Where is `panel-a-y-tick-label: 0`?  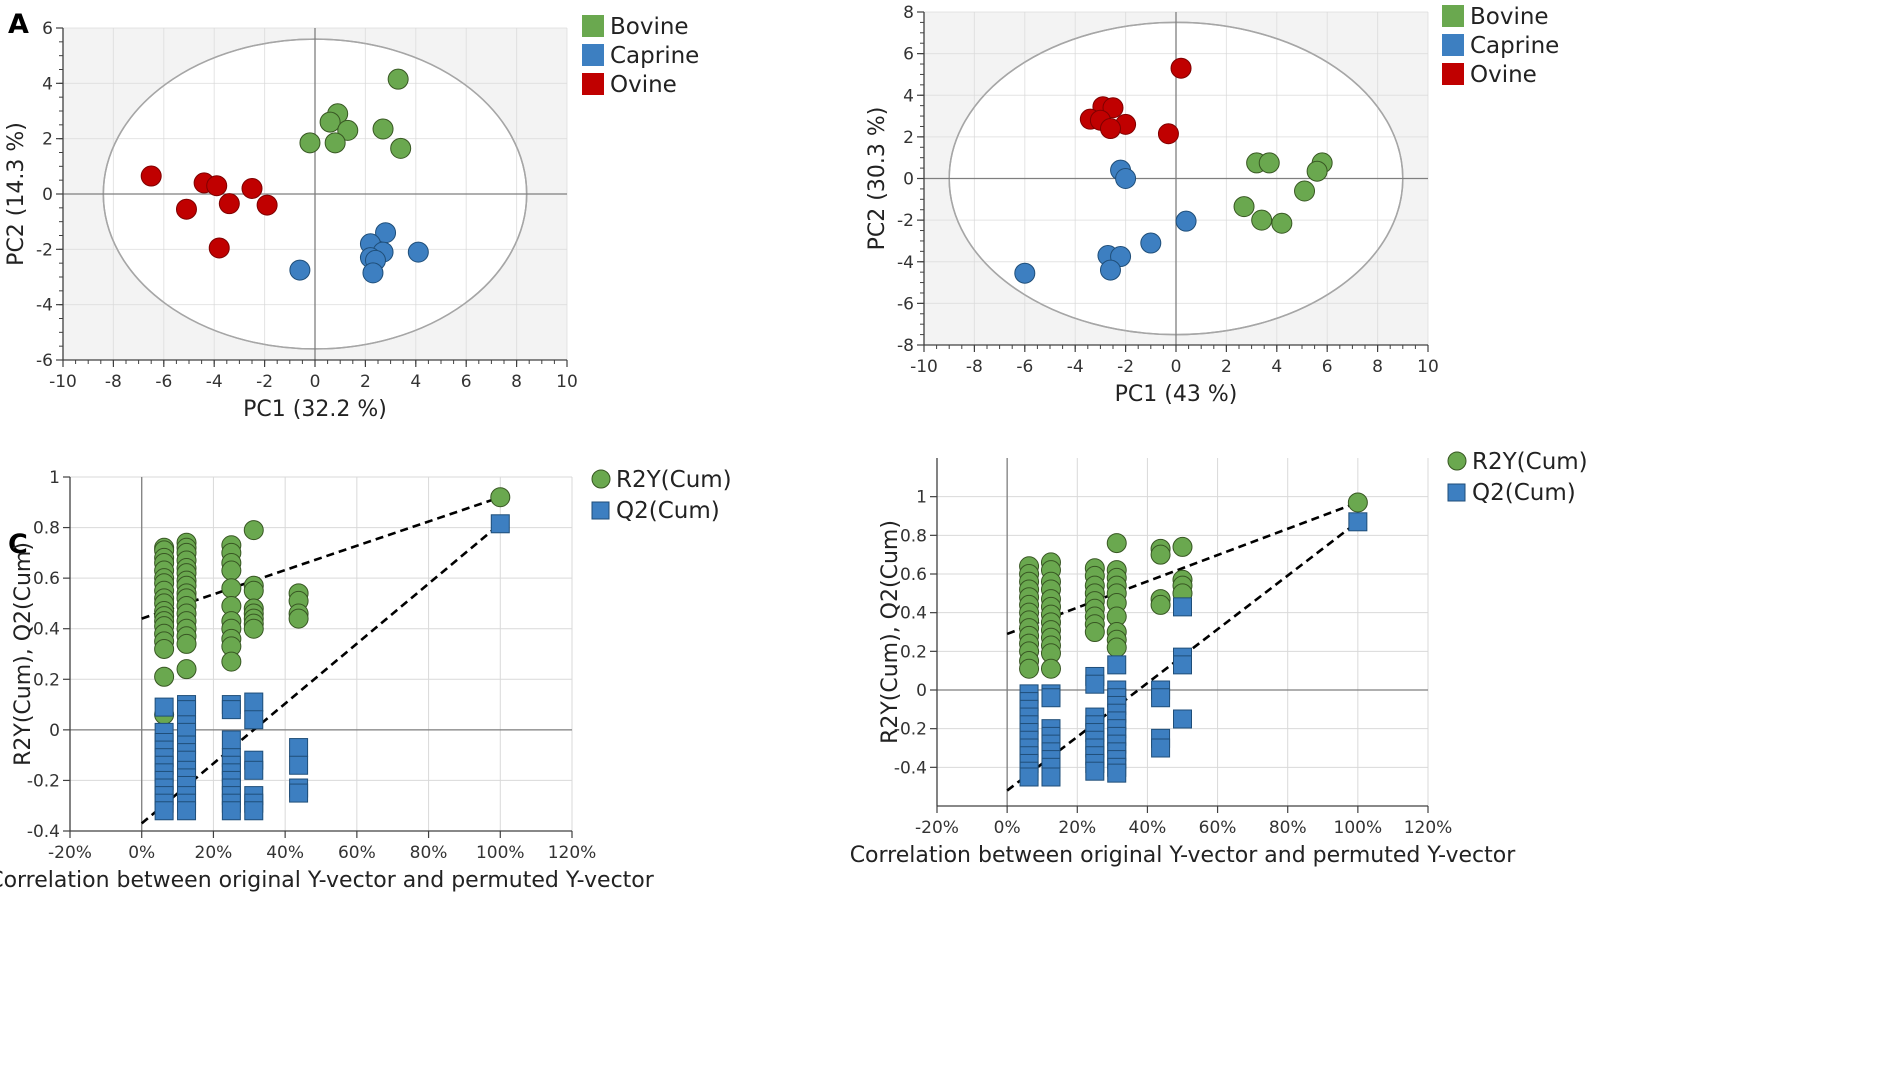
panel-a-y-tick-label: 0 is located at coordinates (47, 195).